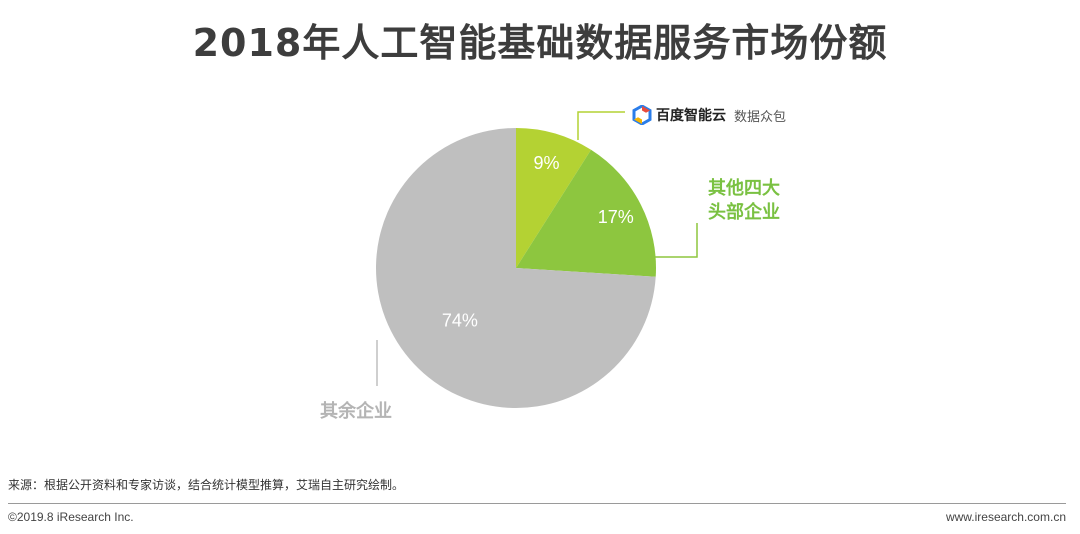  I want to click on pie-slices, so click(516, 268).